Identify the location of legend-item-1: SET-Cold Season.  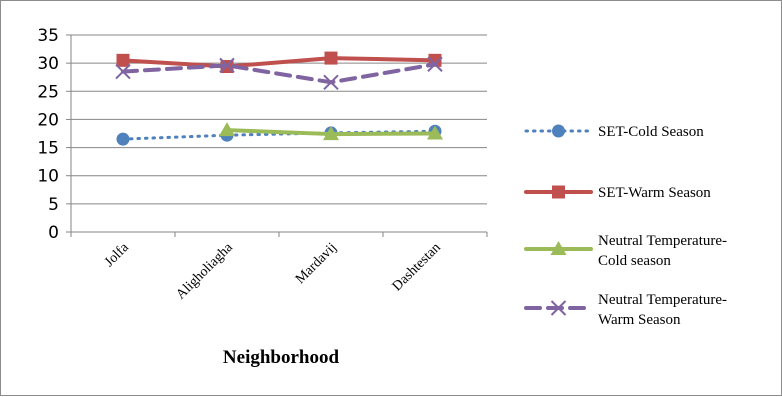
(614, 132).